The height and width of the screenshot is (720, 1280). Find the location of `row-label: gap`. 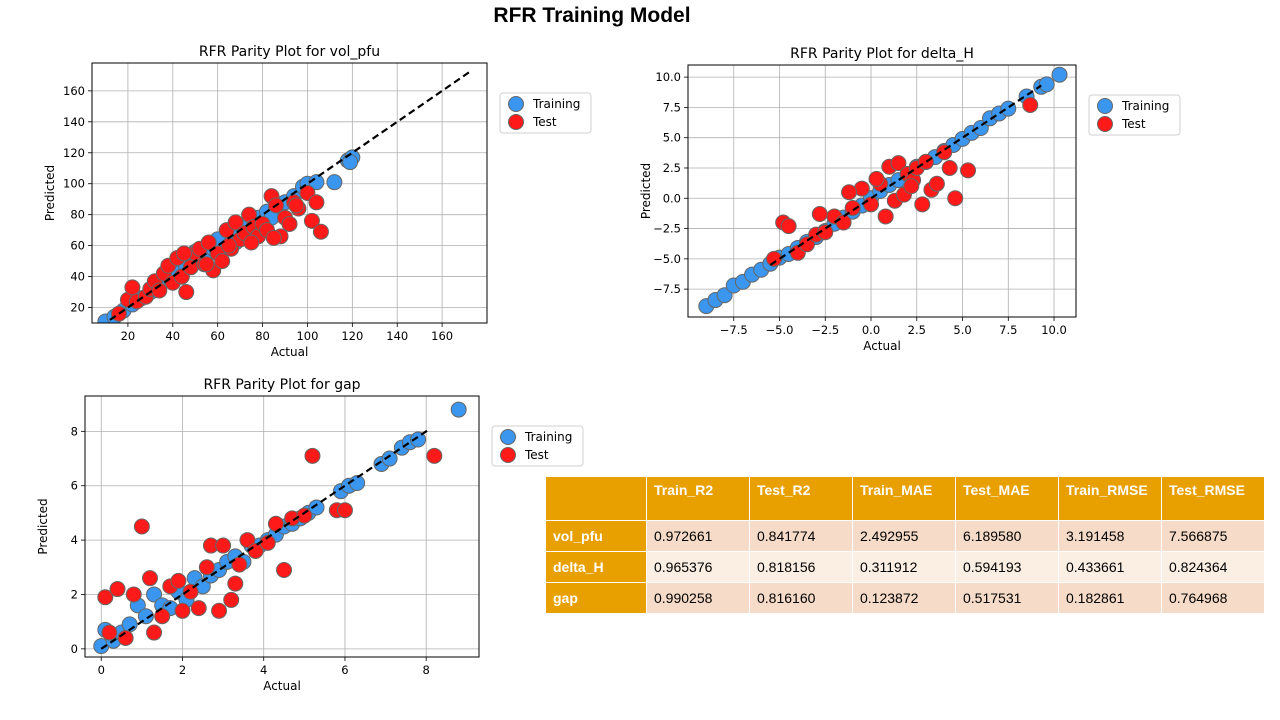

row-label: gap is located at coordinates (596, 598).